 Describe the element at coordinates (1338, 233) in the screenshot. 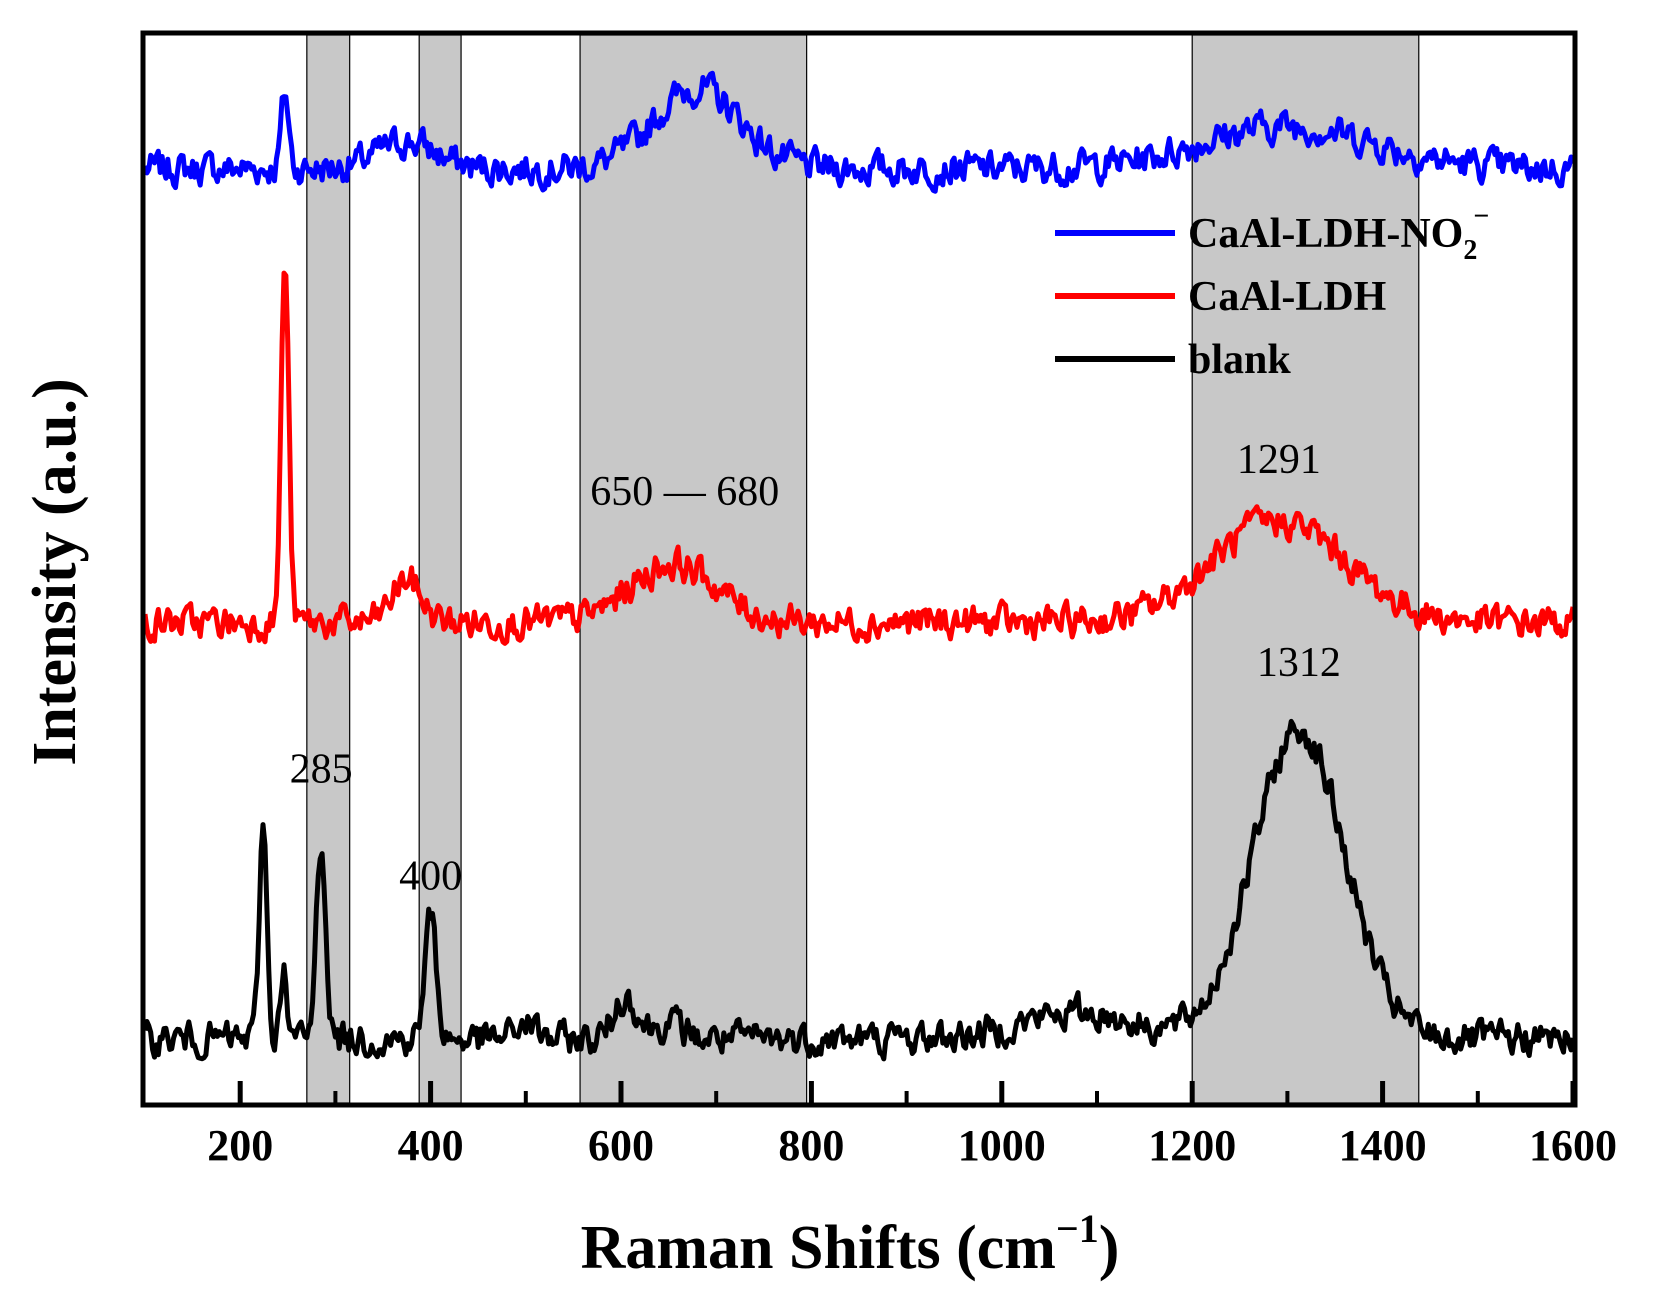

I see `legend-label-CaAl-LDH-NO2: CaAl-LDH-NO2−` at that location.